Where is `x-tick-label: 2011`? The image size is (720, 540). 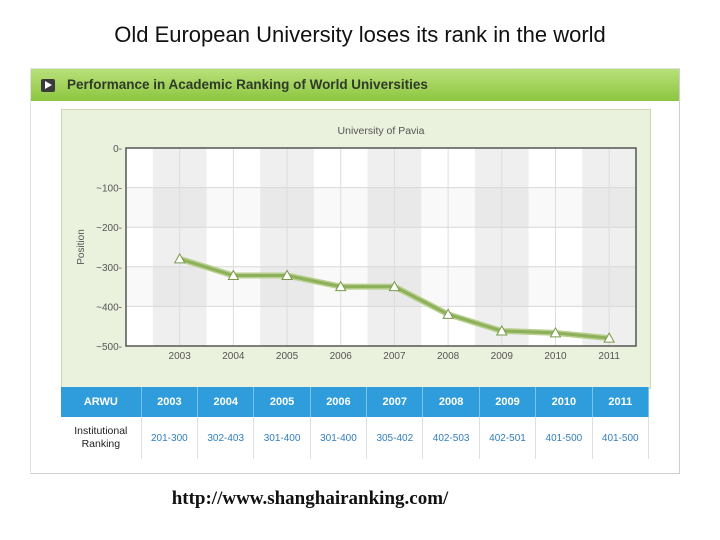
x-tick-label: 2011 is located at coordinates (609, 356).